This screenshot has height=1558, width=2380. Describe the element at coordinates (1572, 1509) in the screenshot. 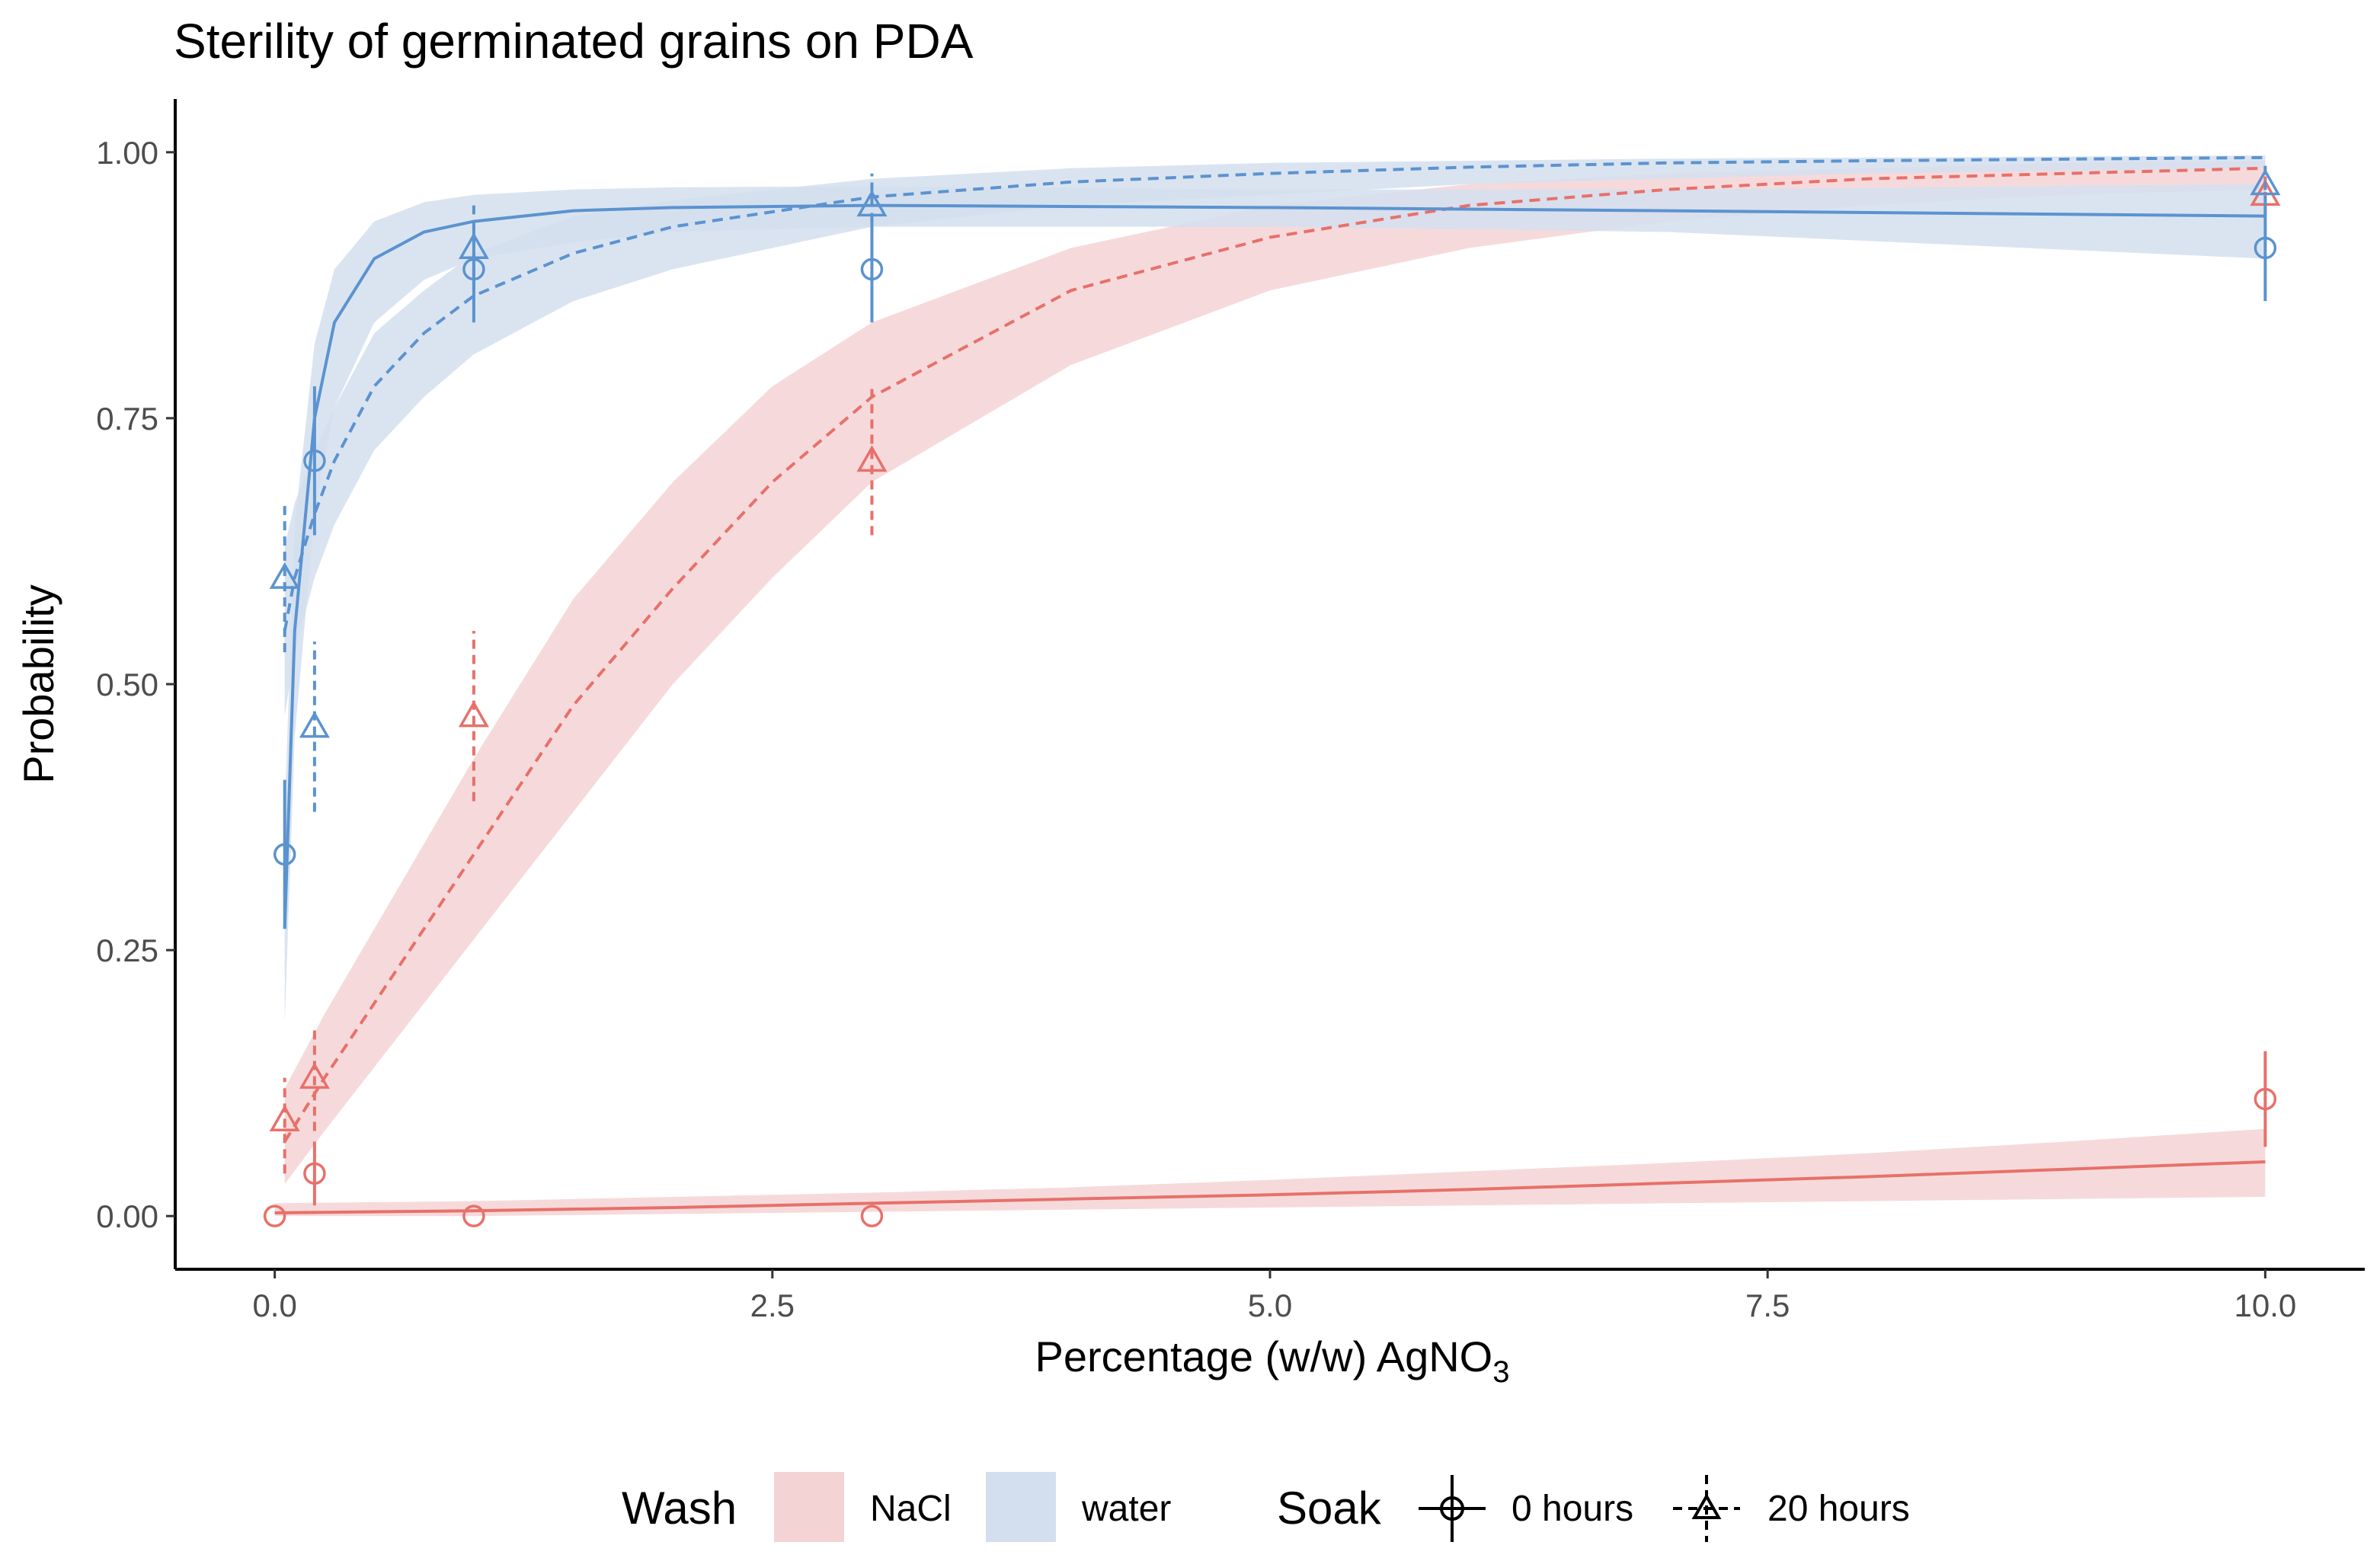

I see `legend-0h-label: 0 hours` at that location.